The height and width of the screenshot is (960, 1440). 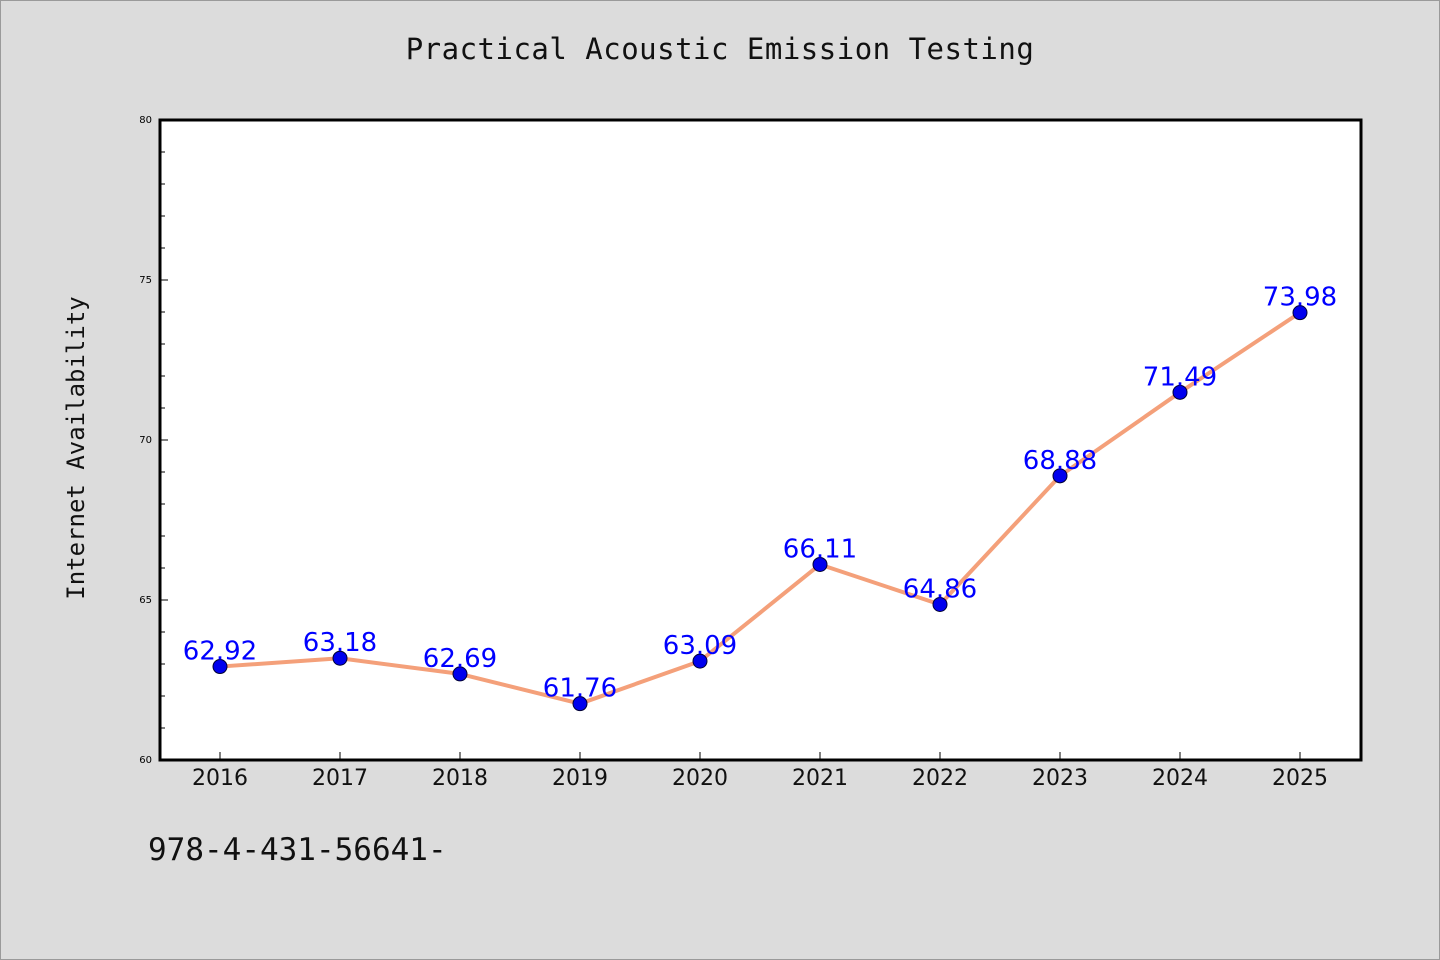 I want to click on y-axis-label: Internet Availability, so click(x=76, y=447).